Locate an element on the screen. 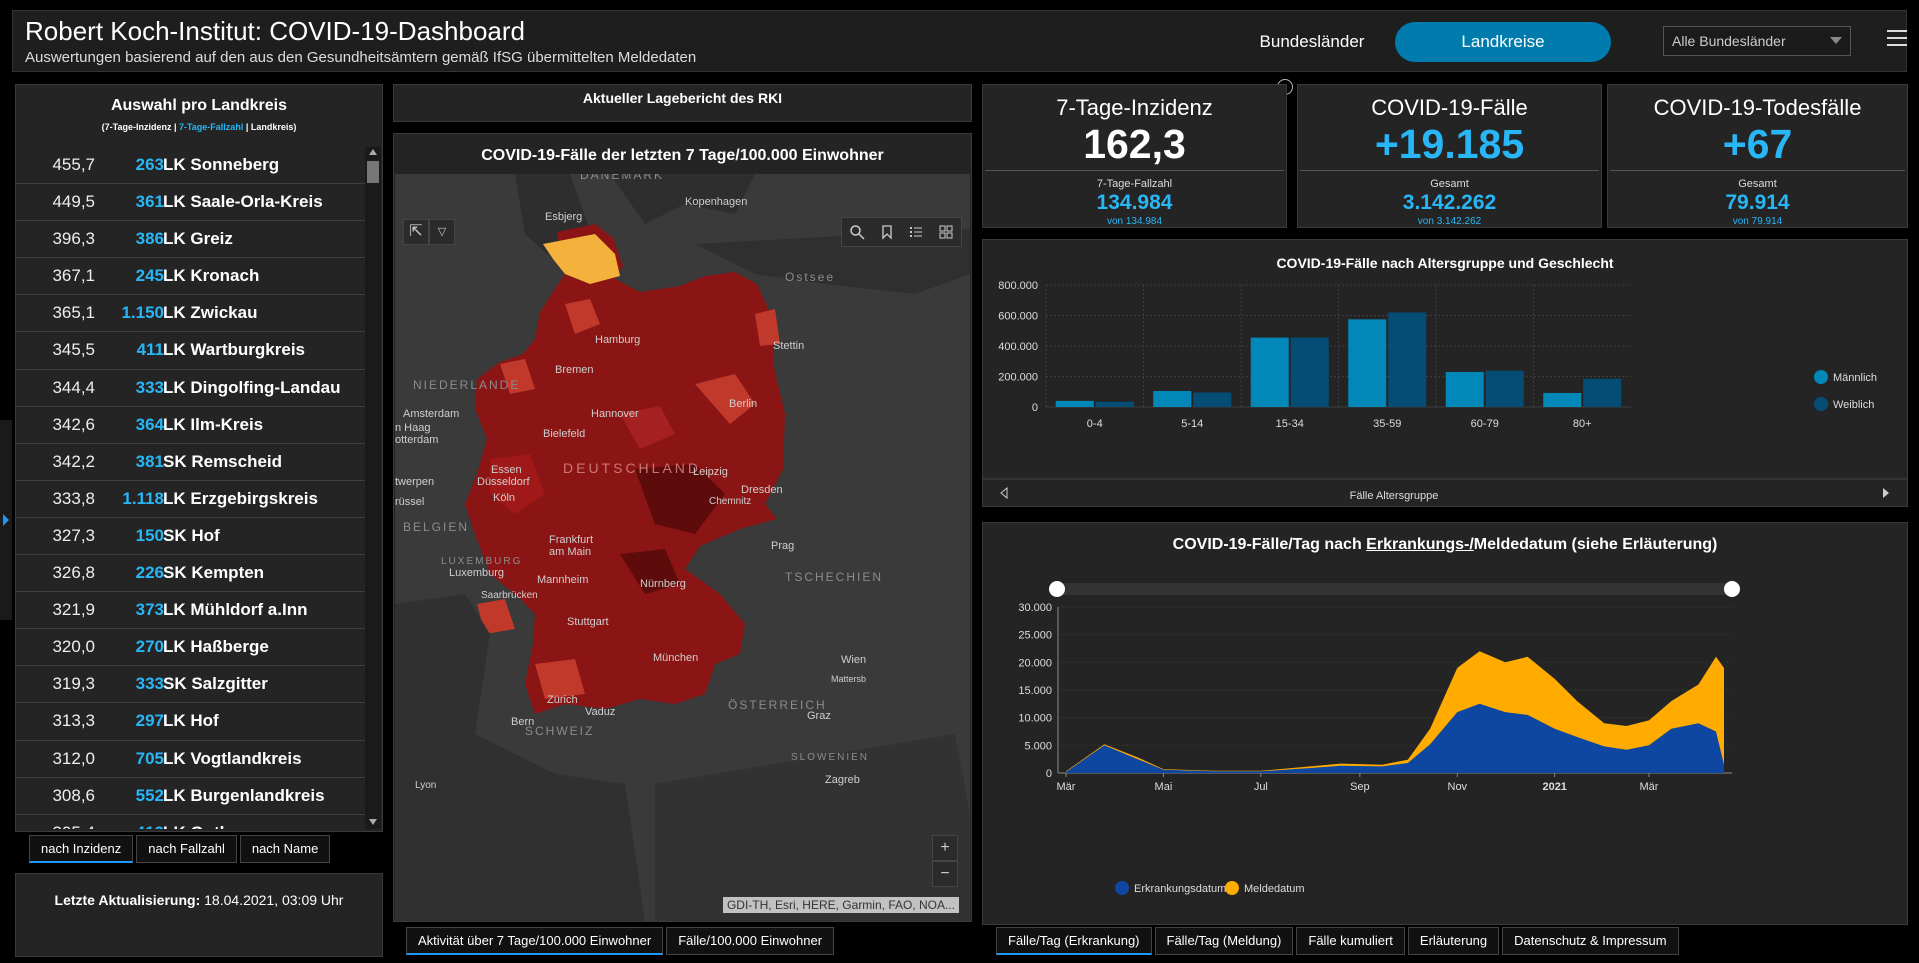  scrollbar-thumb is located at coordinates (373, 172).